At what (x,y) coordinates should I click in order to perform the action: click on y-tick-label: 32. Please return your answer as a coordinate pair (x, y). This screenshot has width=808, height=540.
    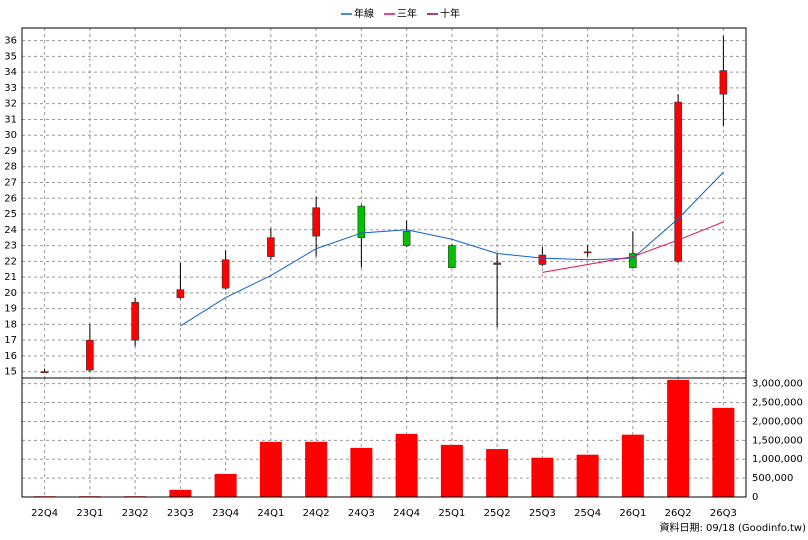
    Looking at the image, I should click on (10, 104).